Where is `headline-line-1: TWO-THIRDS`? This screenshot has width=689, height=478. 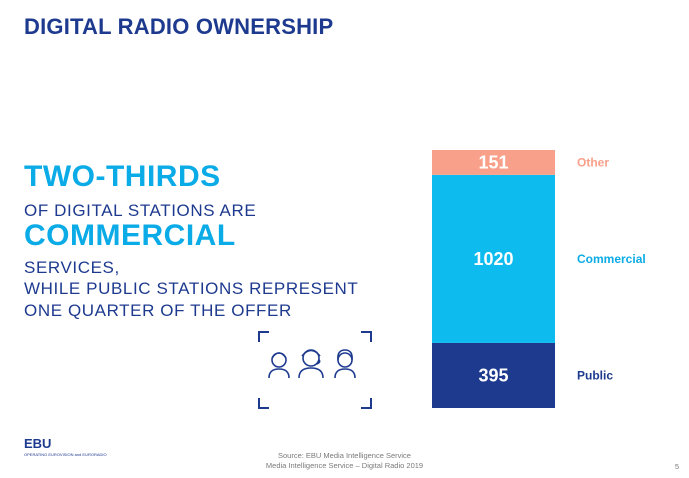
headline-line-1: TWO-THIRDS is located at coordinates (122, 177).